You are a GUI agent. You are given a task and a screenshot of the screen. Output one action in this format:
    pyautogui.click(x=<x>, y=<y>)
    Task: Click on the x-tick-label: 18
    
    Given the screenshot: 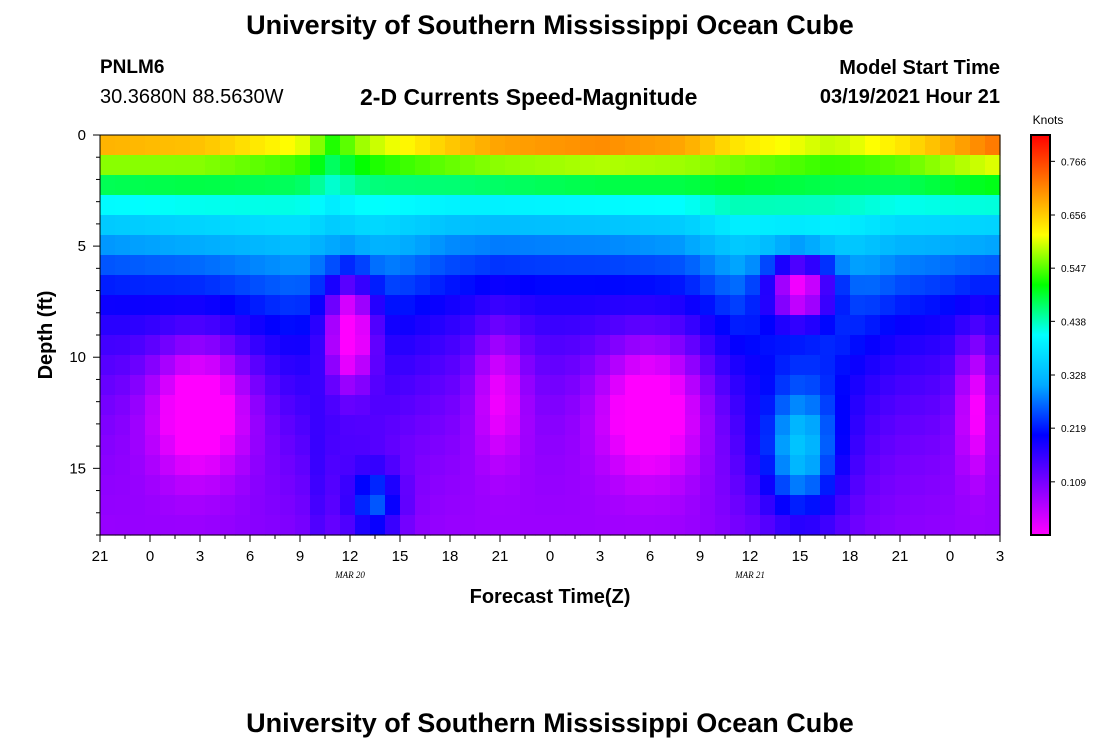 What is the action you would take?
    pyautogui.click(x=850, y=556)
    